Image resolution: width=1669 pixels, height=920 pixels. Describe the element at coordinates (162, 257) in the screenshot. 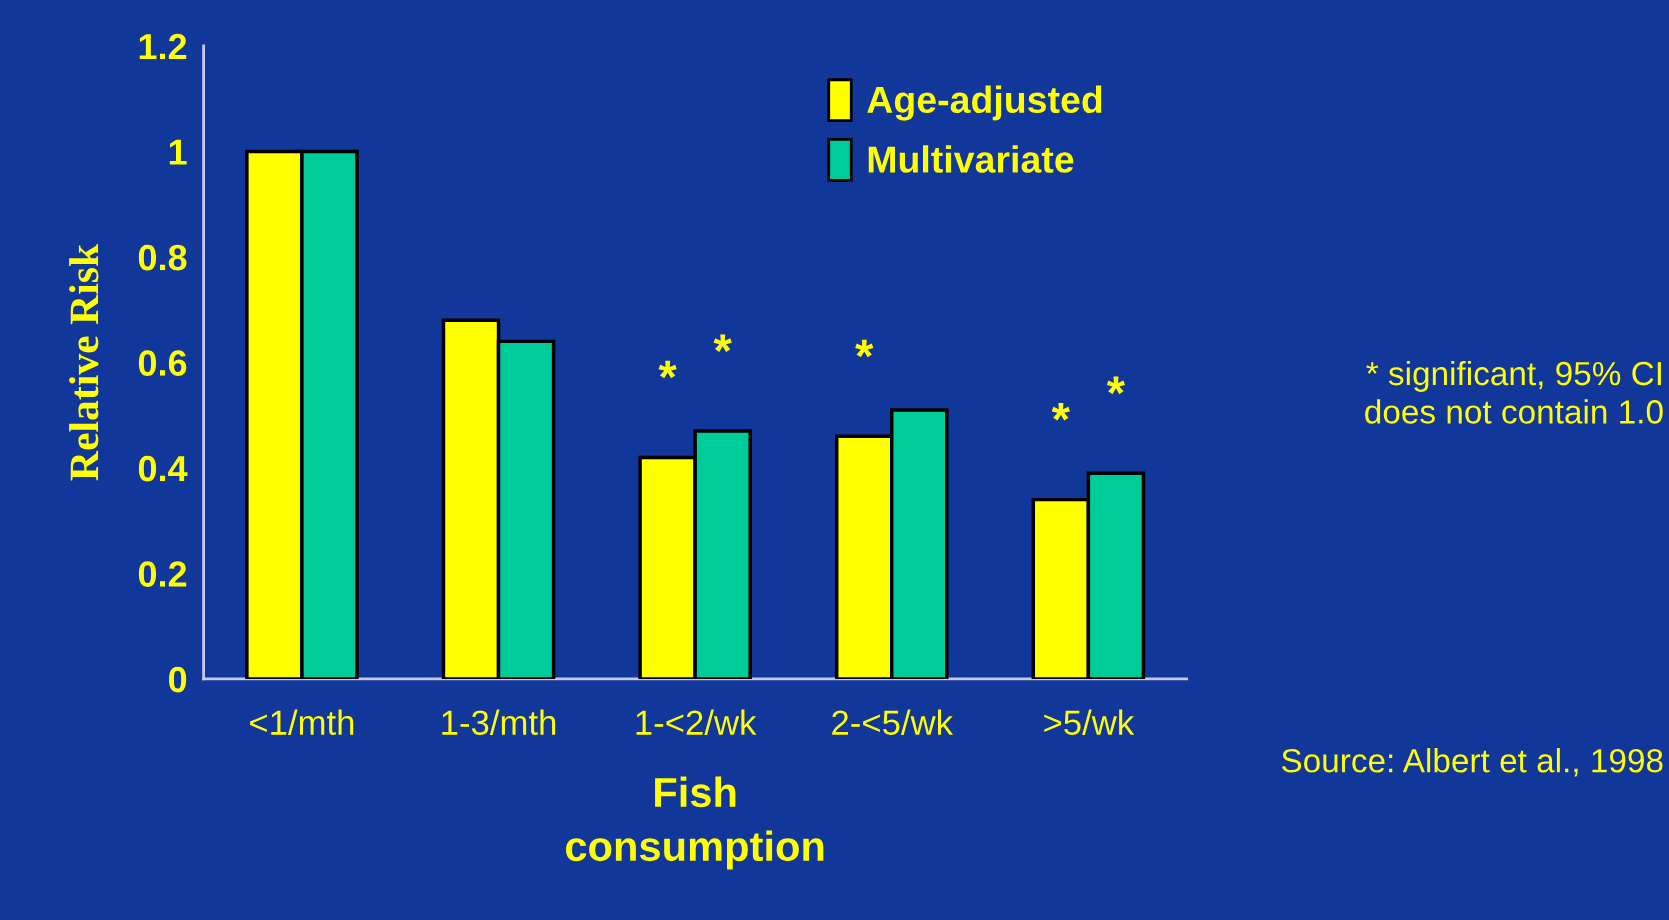

I see `y-tick-label: 0.8` at that location.